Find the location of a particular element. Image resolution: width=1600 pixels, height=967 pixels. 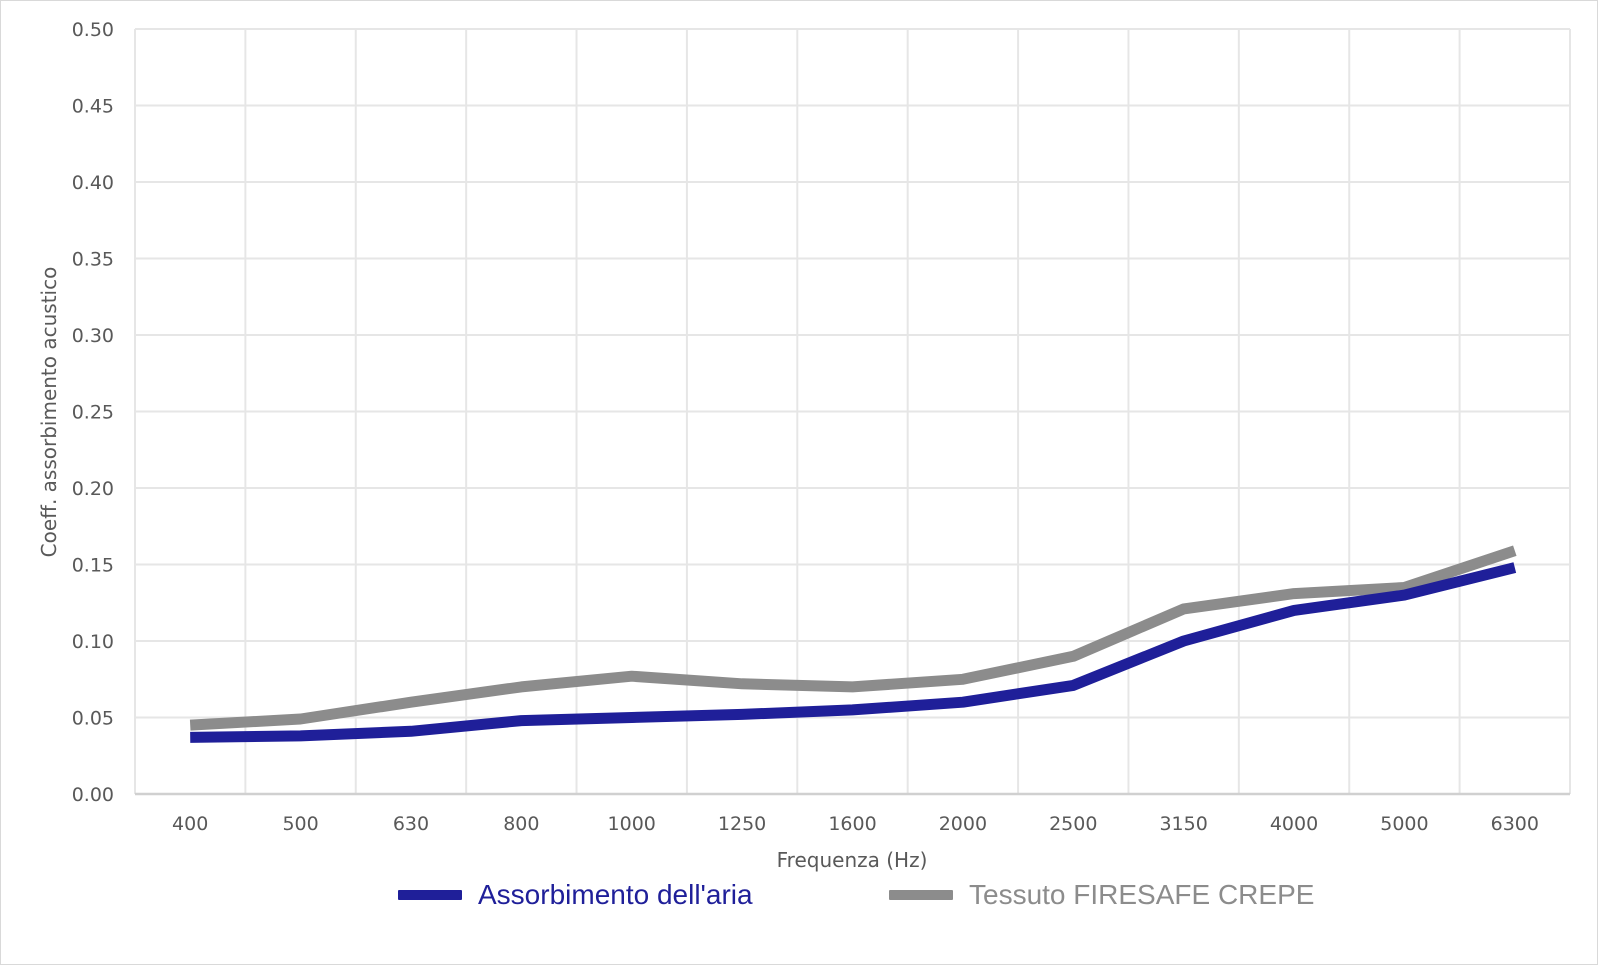

legend-item-air-absorption: Assorbimento dell'aria is located at coordinates (575, 895).